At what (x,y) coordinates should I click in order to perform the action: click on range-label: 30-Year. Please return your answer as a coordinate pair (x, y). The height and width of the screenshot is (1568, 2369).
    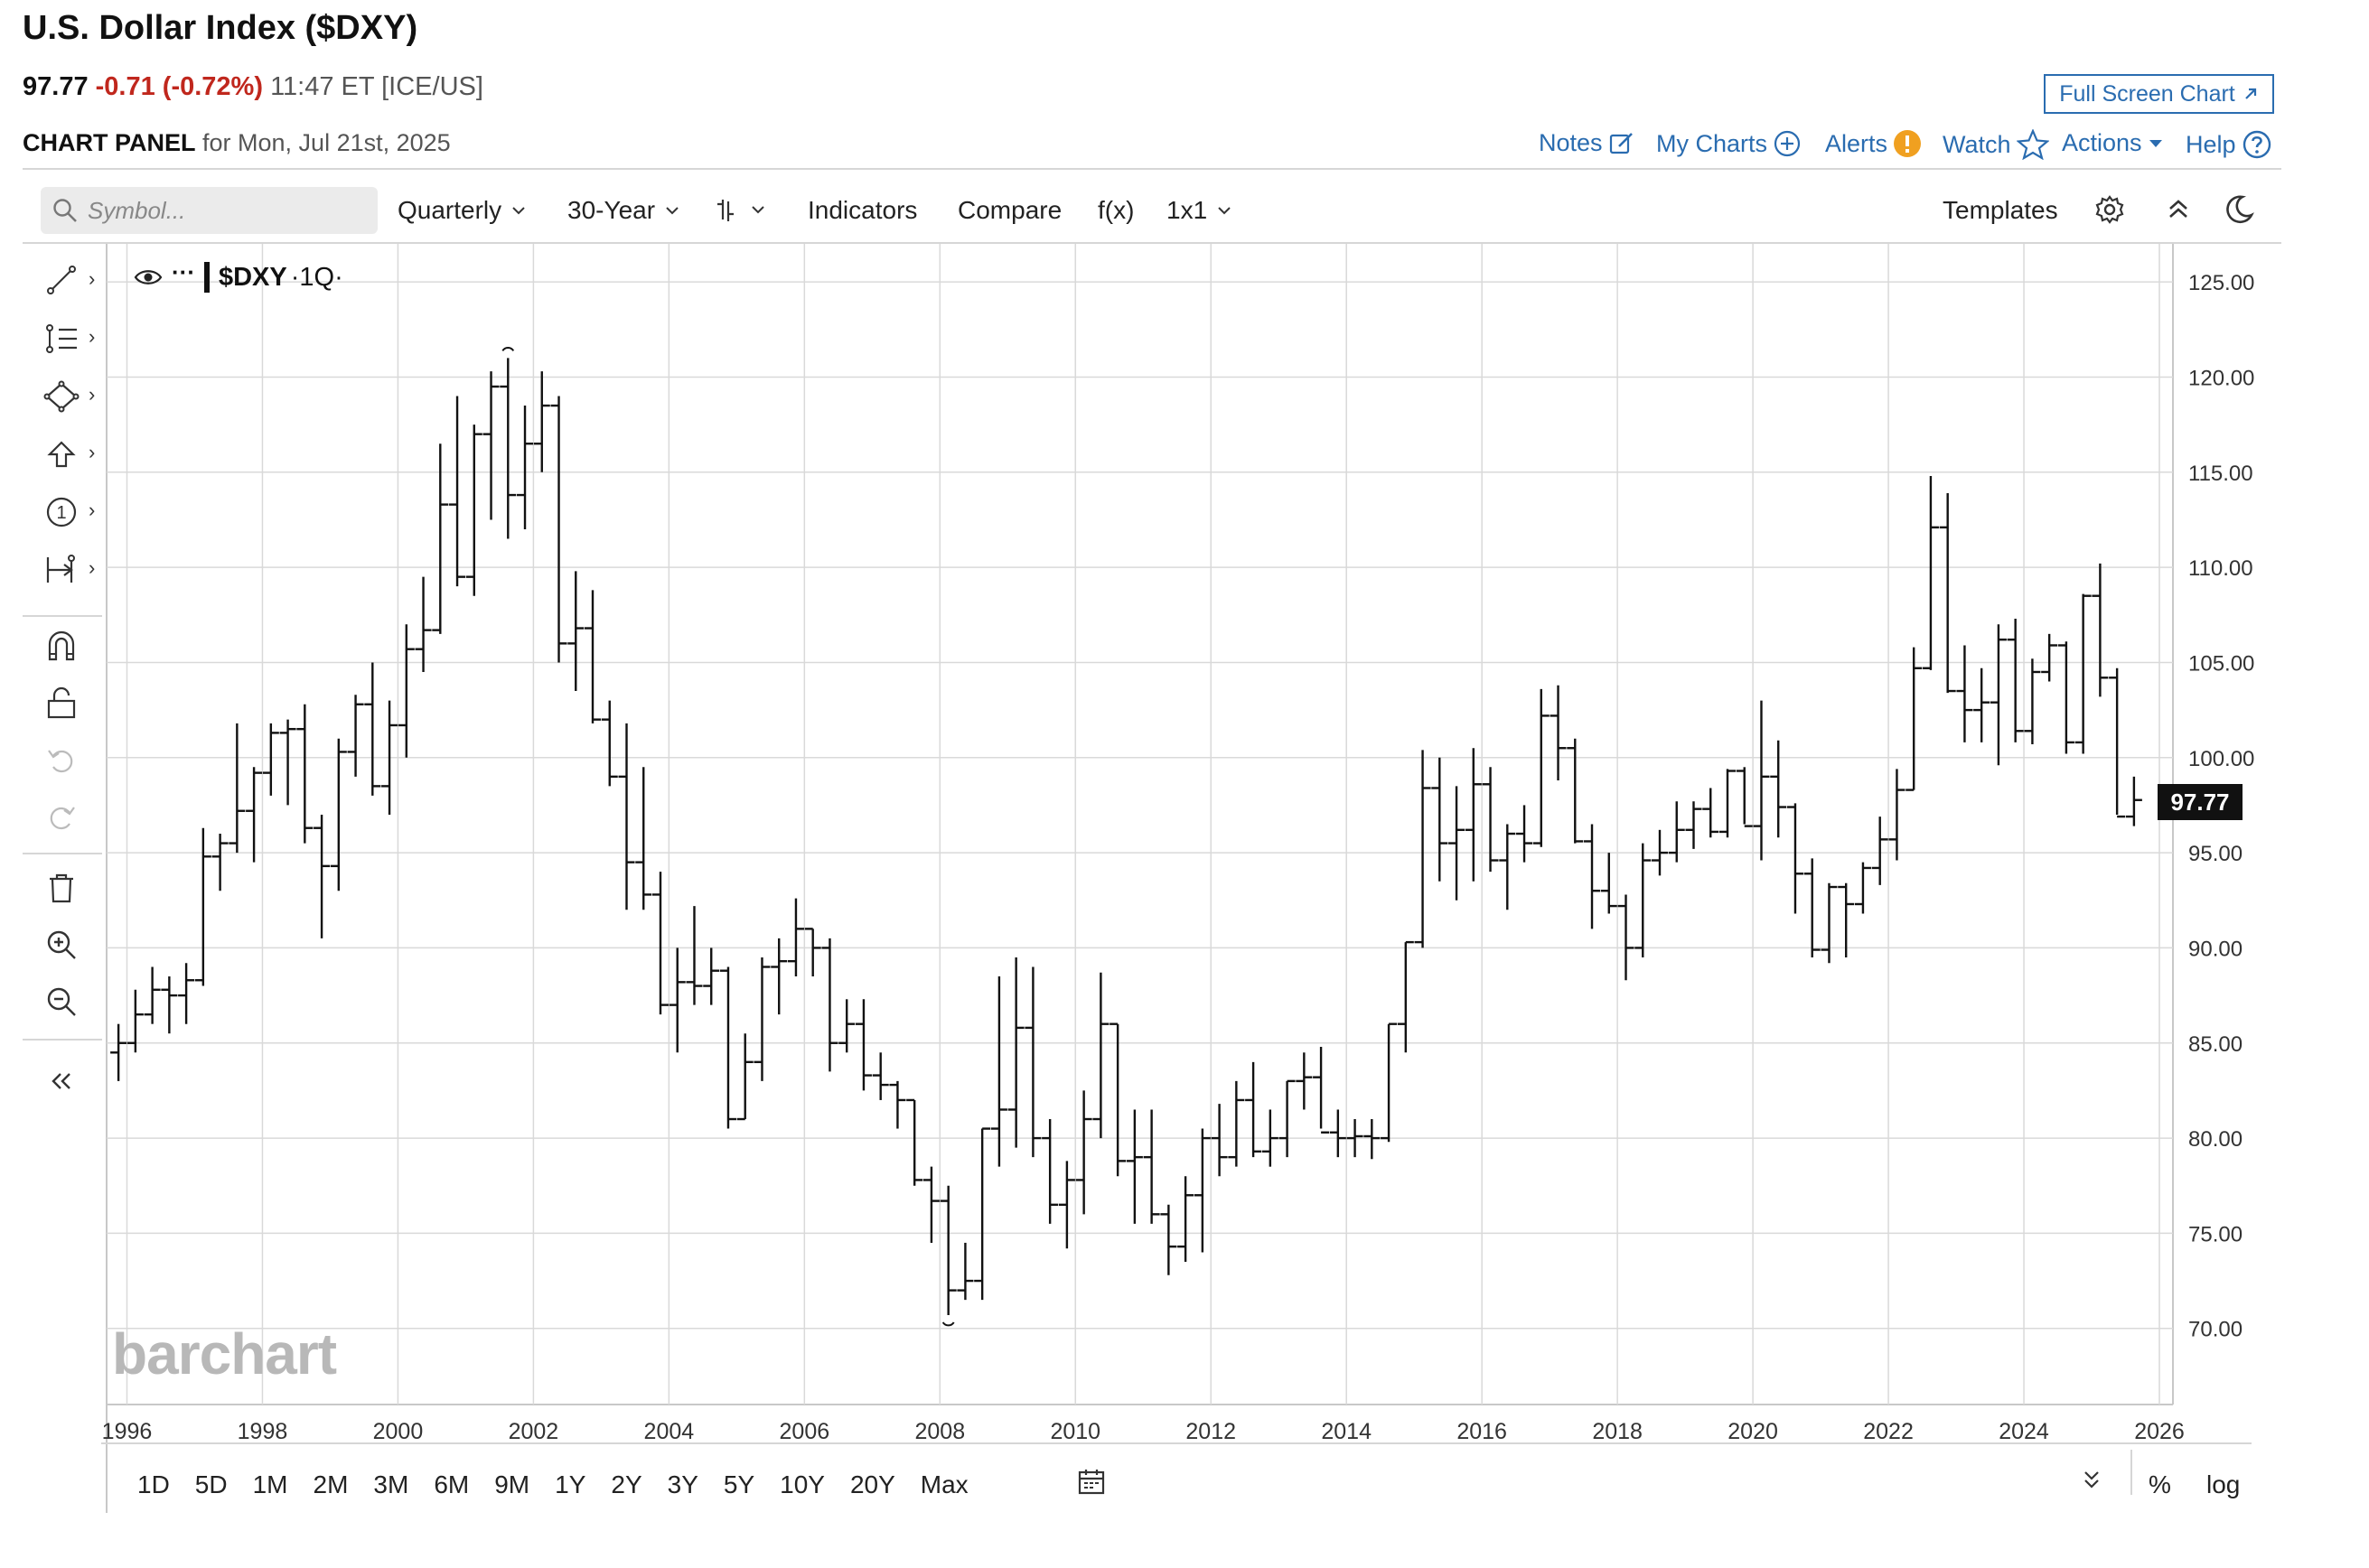
    Looking at the image, I should click on (611, 210).